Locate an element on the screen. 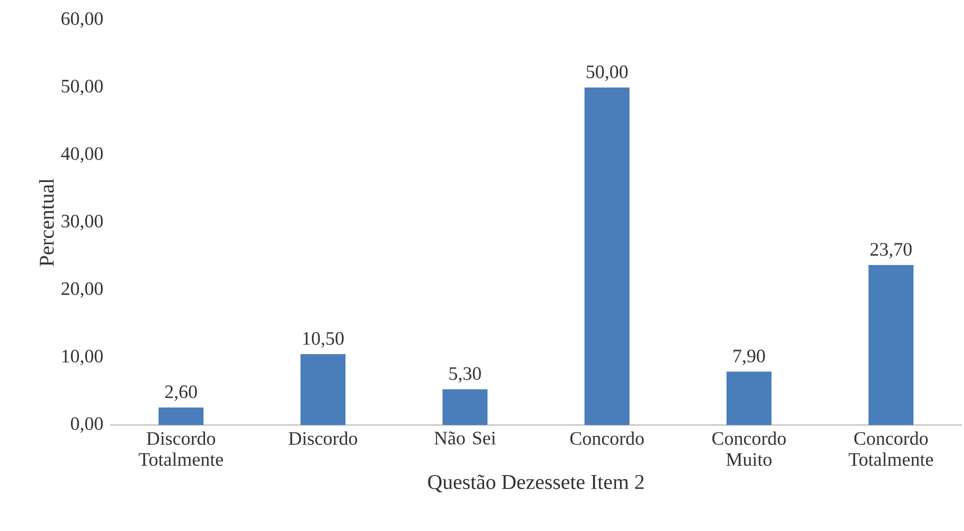 The image size is (964, 531). y-axis-title: Percentual is located at coordinates (46, 222).